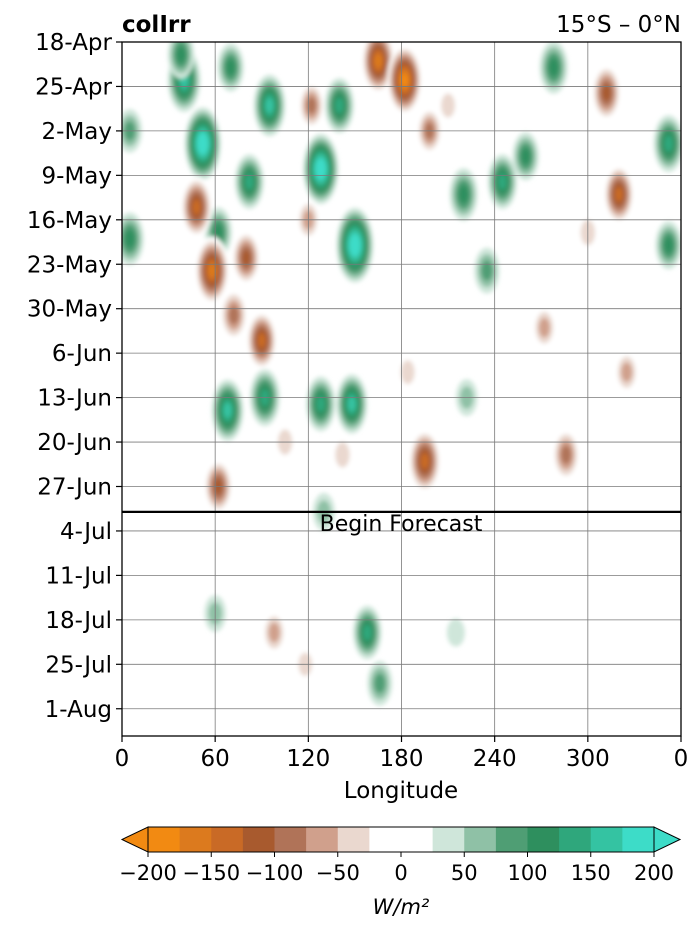 The image size is (700, 933). What do you see at coordinates (527, 873) in the screenshot?
I see `colorbar-tick-label: 100` at bounding box center [527, 873].